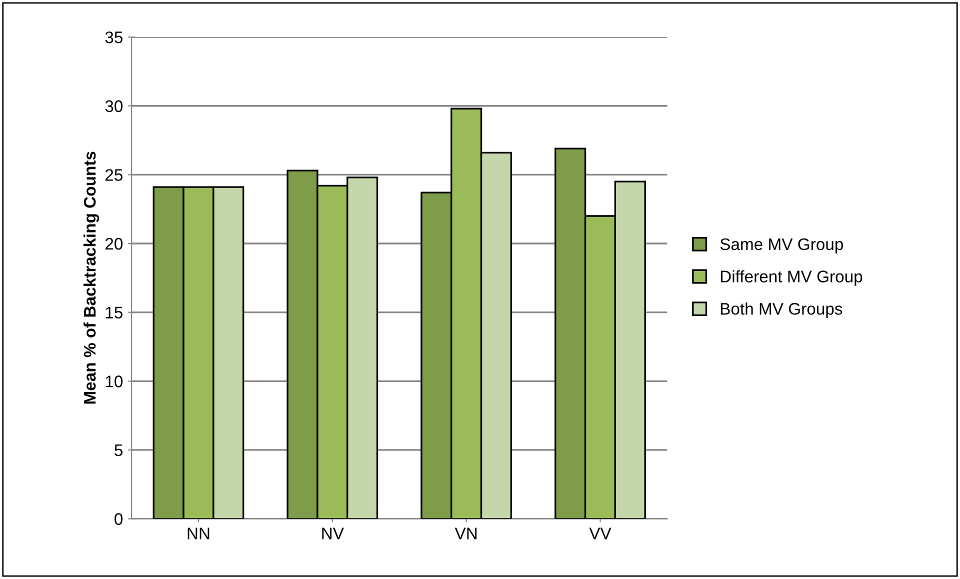  I want to click on y-tick-label: 0, so click(118, 519).